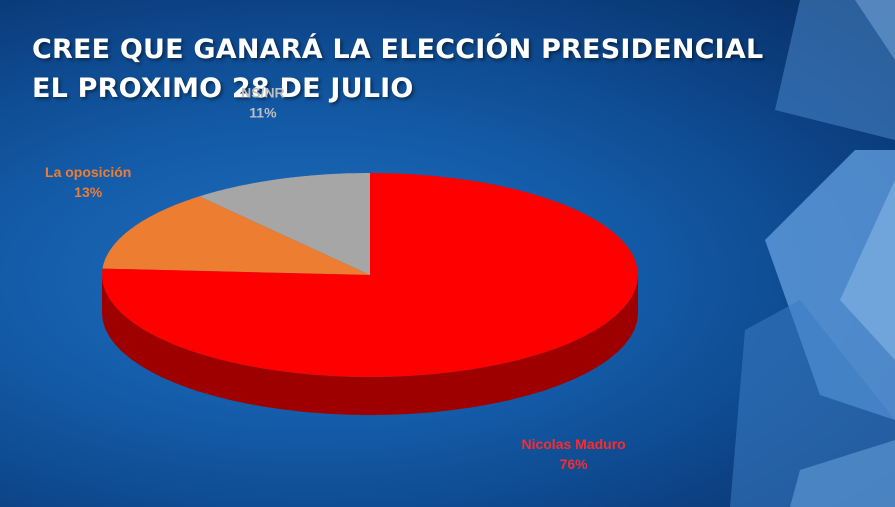 The image size is (895, 507). What do you see at coordinates (263, 112) in the screenshot?
I see `slice-percentage: 11%` at bounding box center [263, 112].